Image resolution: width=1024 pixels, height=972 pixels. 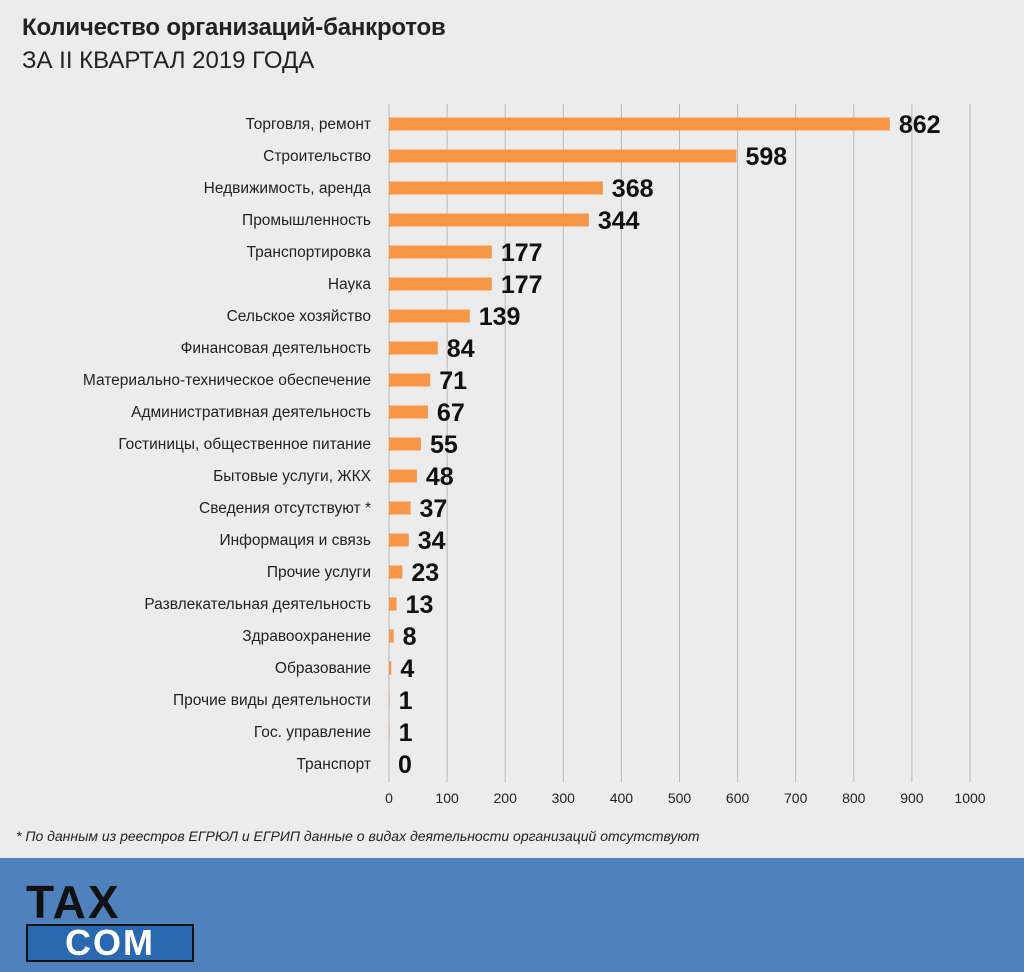 I want to click on category-label: Бытовые услуги, ЖКХ, so click(x=292, y=476).